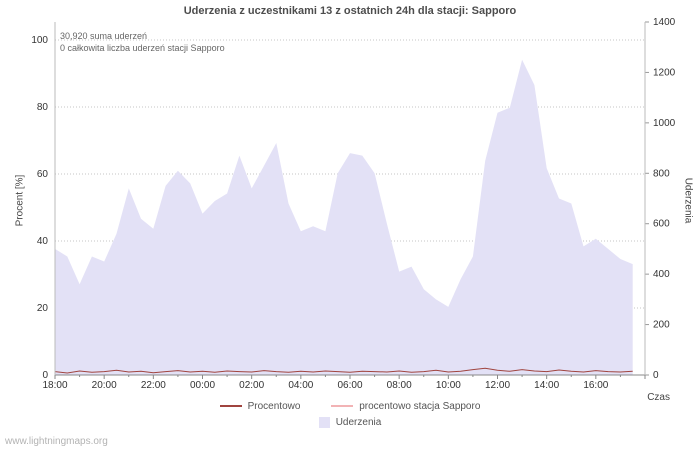  What do you see at coordinates (399, 385) in the screenshot?
I see `x-tick-label: 08:00` at bounding box center [399, 385].